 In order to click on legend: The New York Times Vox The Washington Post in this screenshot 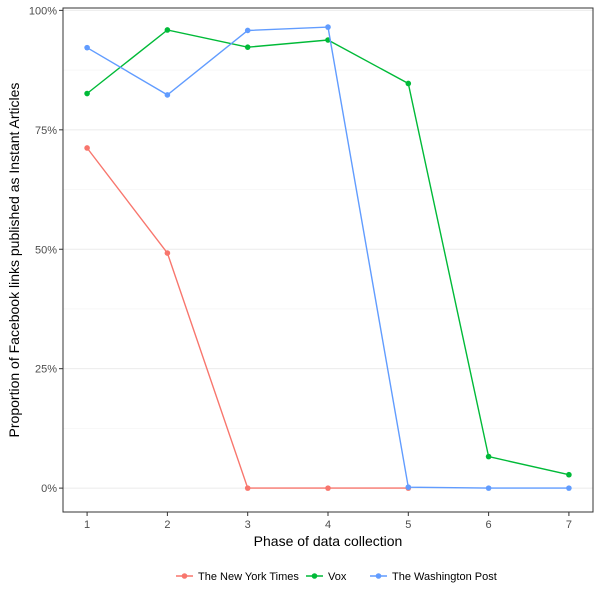, I will do `click(336, 577)`.